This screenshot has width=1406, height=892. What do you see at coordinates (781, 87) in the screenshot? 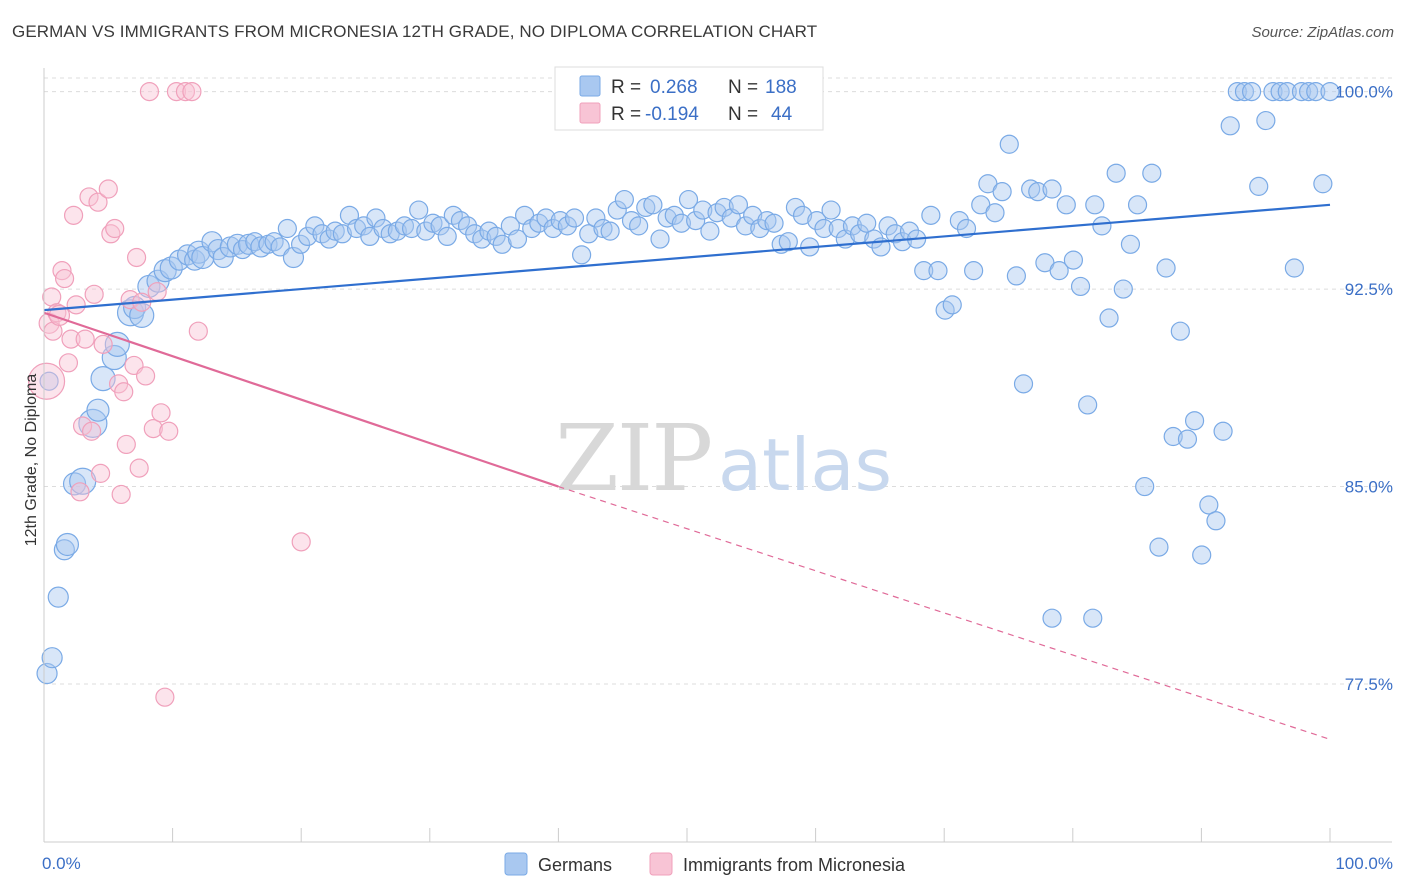
I see `legend-n-value-1: 188` at bounding box center [781, 87].